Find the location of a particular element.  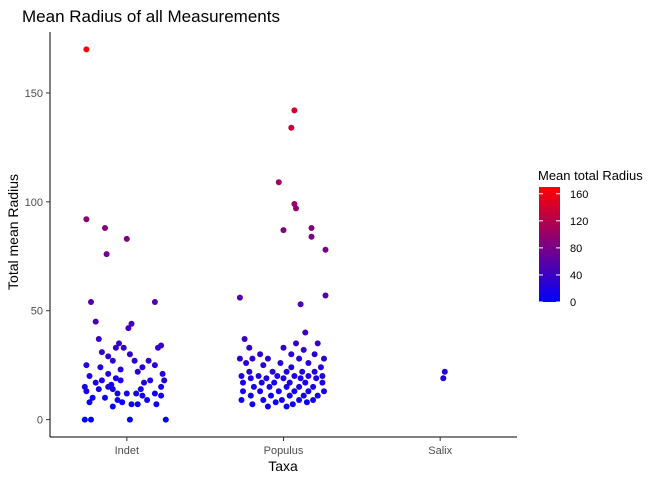

y-tick-label: 100 is located at coordinates (34, 203).